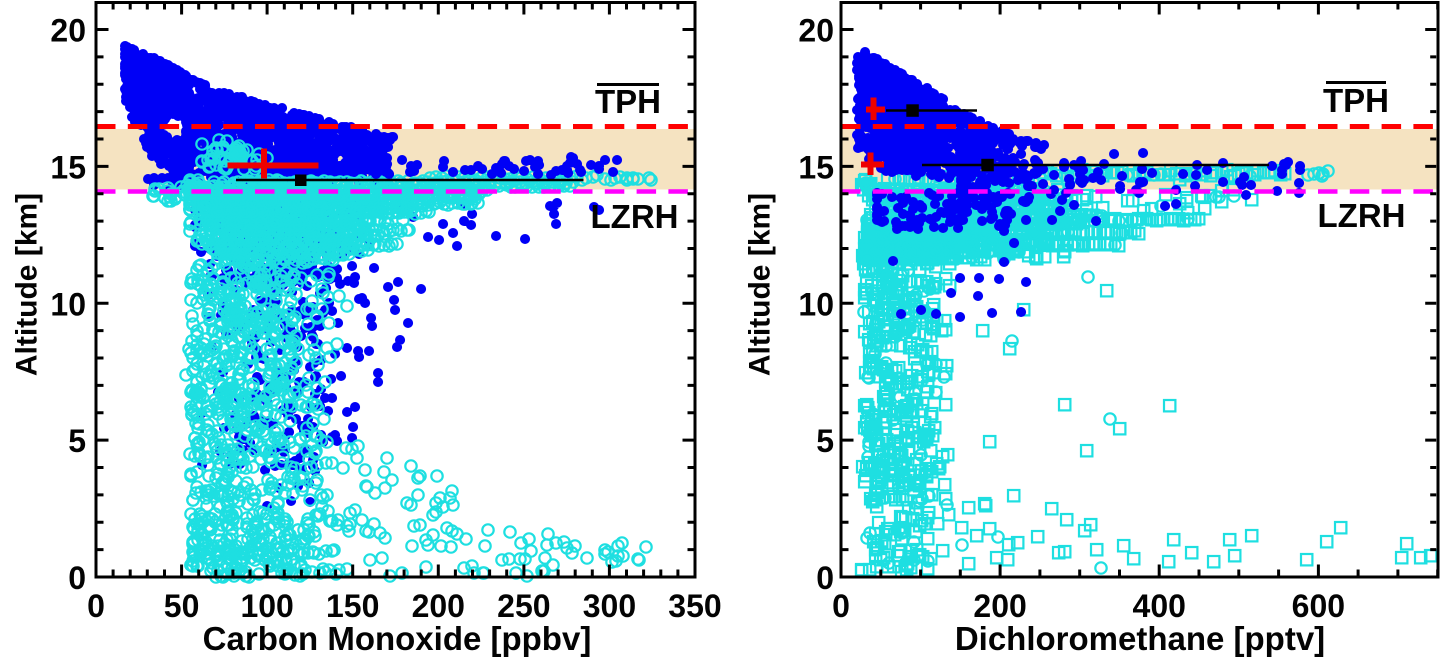 This screenshot has height=660, width=1440. I want to click on svg-text: Dichloromethane [pptv], so click(1140, 638).